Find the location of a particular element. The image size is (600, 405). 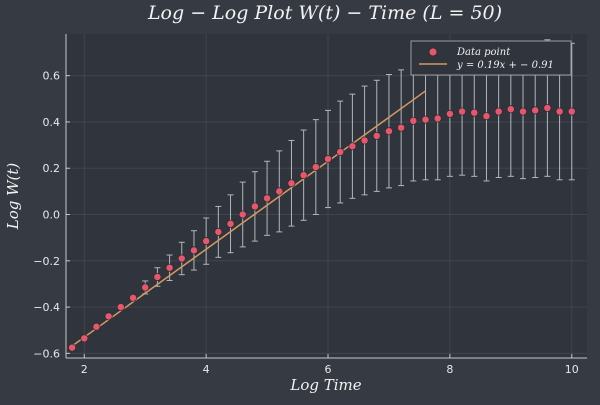

x-tick-label: 8 is located at coordinates (449, 369).